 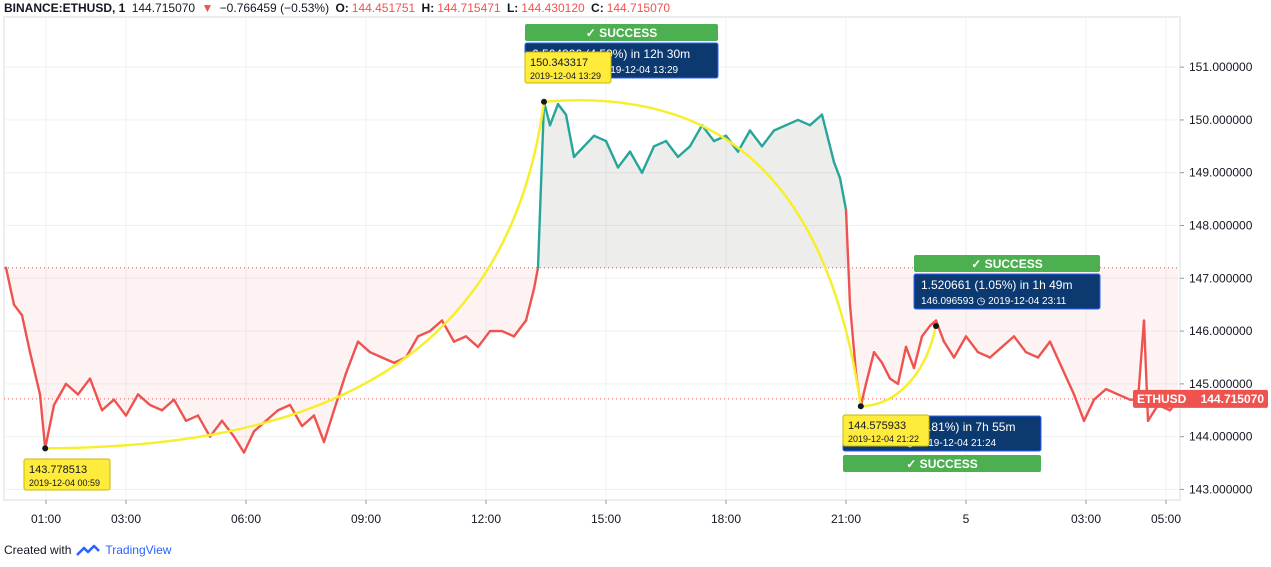 I want to click on x-tick-label: 5, so click(x=966, y=519).